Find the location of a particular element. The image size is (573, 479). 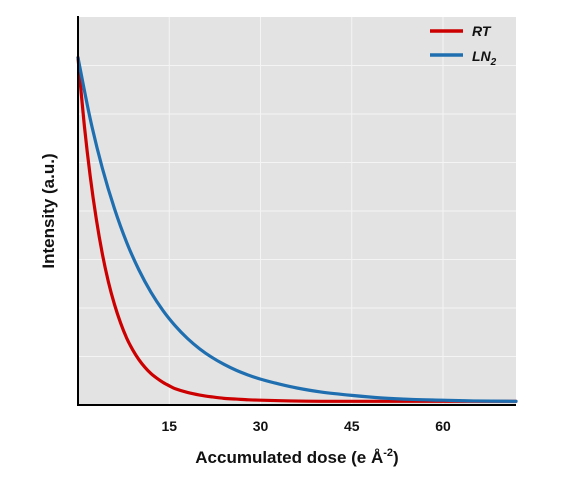

legend-label-ln2: LN2 is located at coordinates (484, 58).